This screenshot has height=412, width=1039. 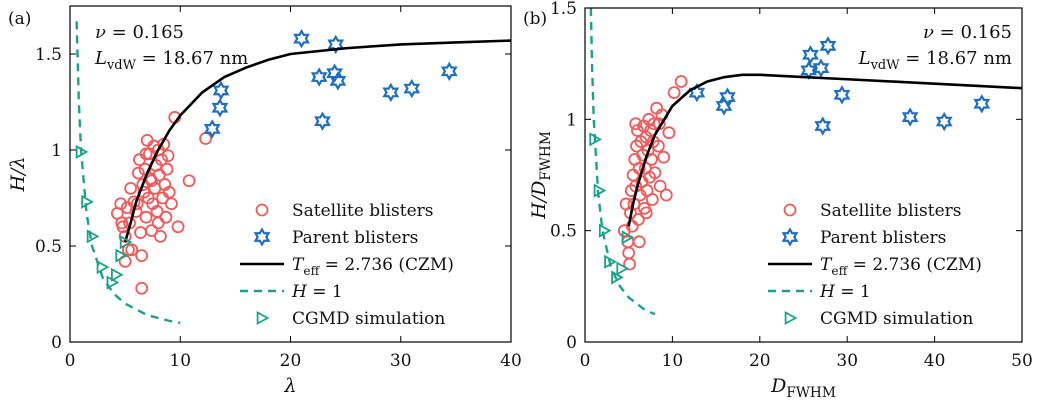 What do you see at coordinates (563, 9) in the screenshot?
I see `y-tick-label: 1.5` at bounding box center [563, 9].